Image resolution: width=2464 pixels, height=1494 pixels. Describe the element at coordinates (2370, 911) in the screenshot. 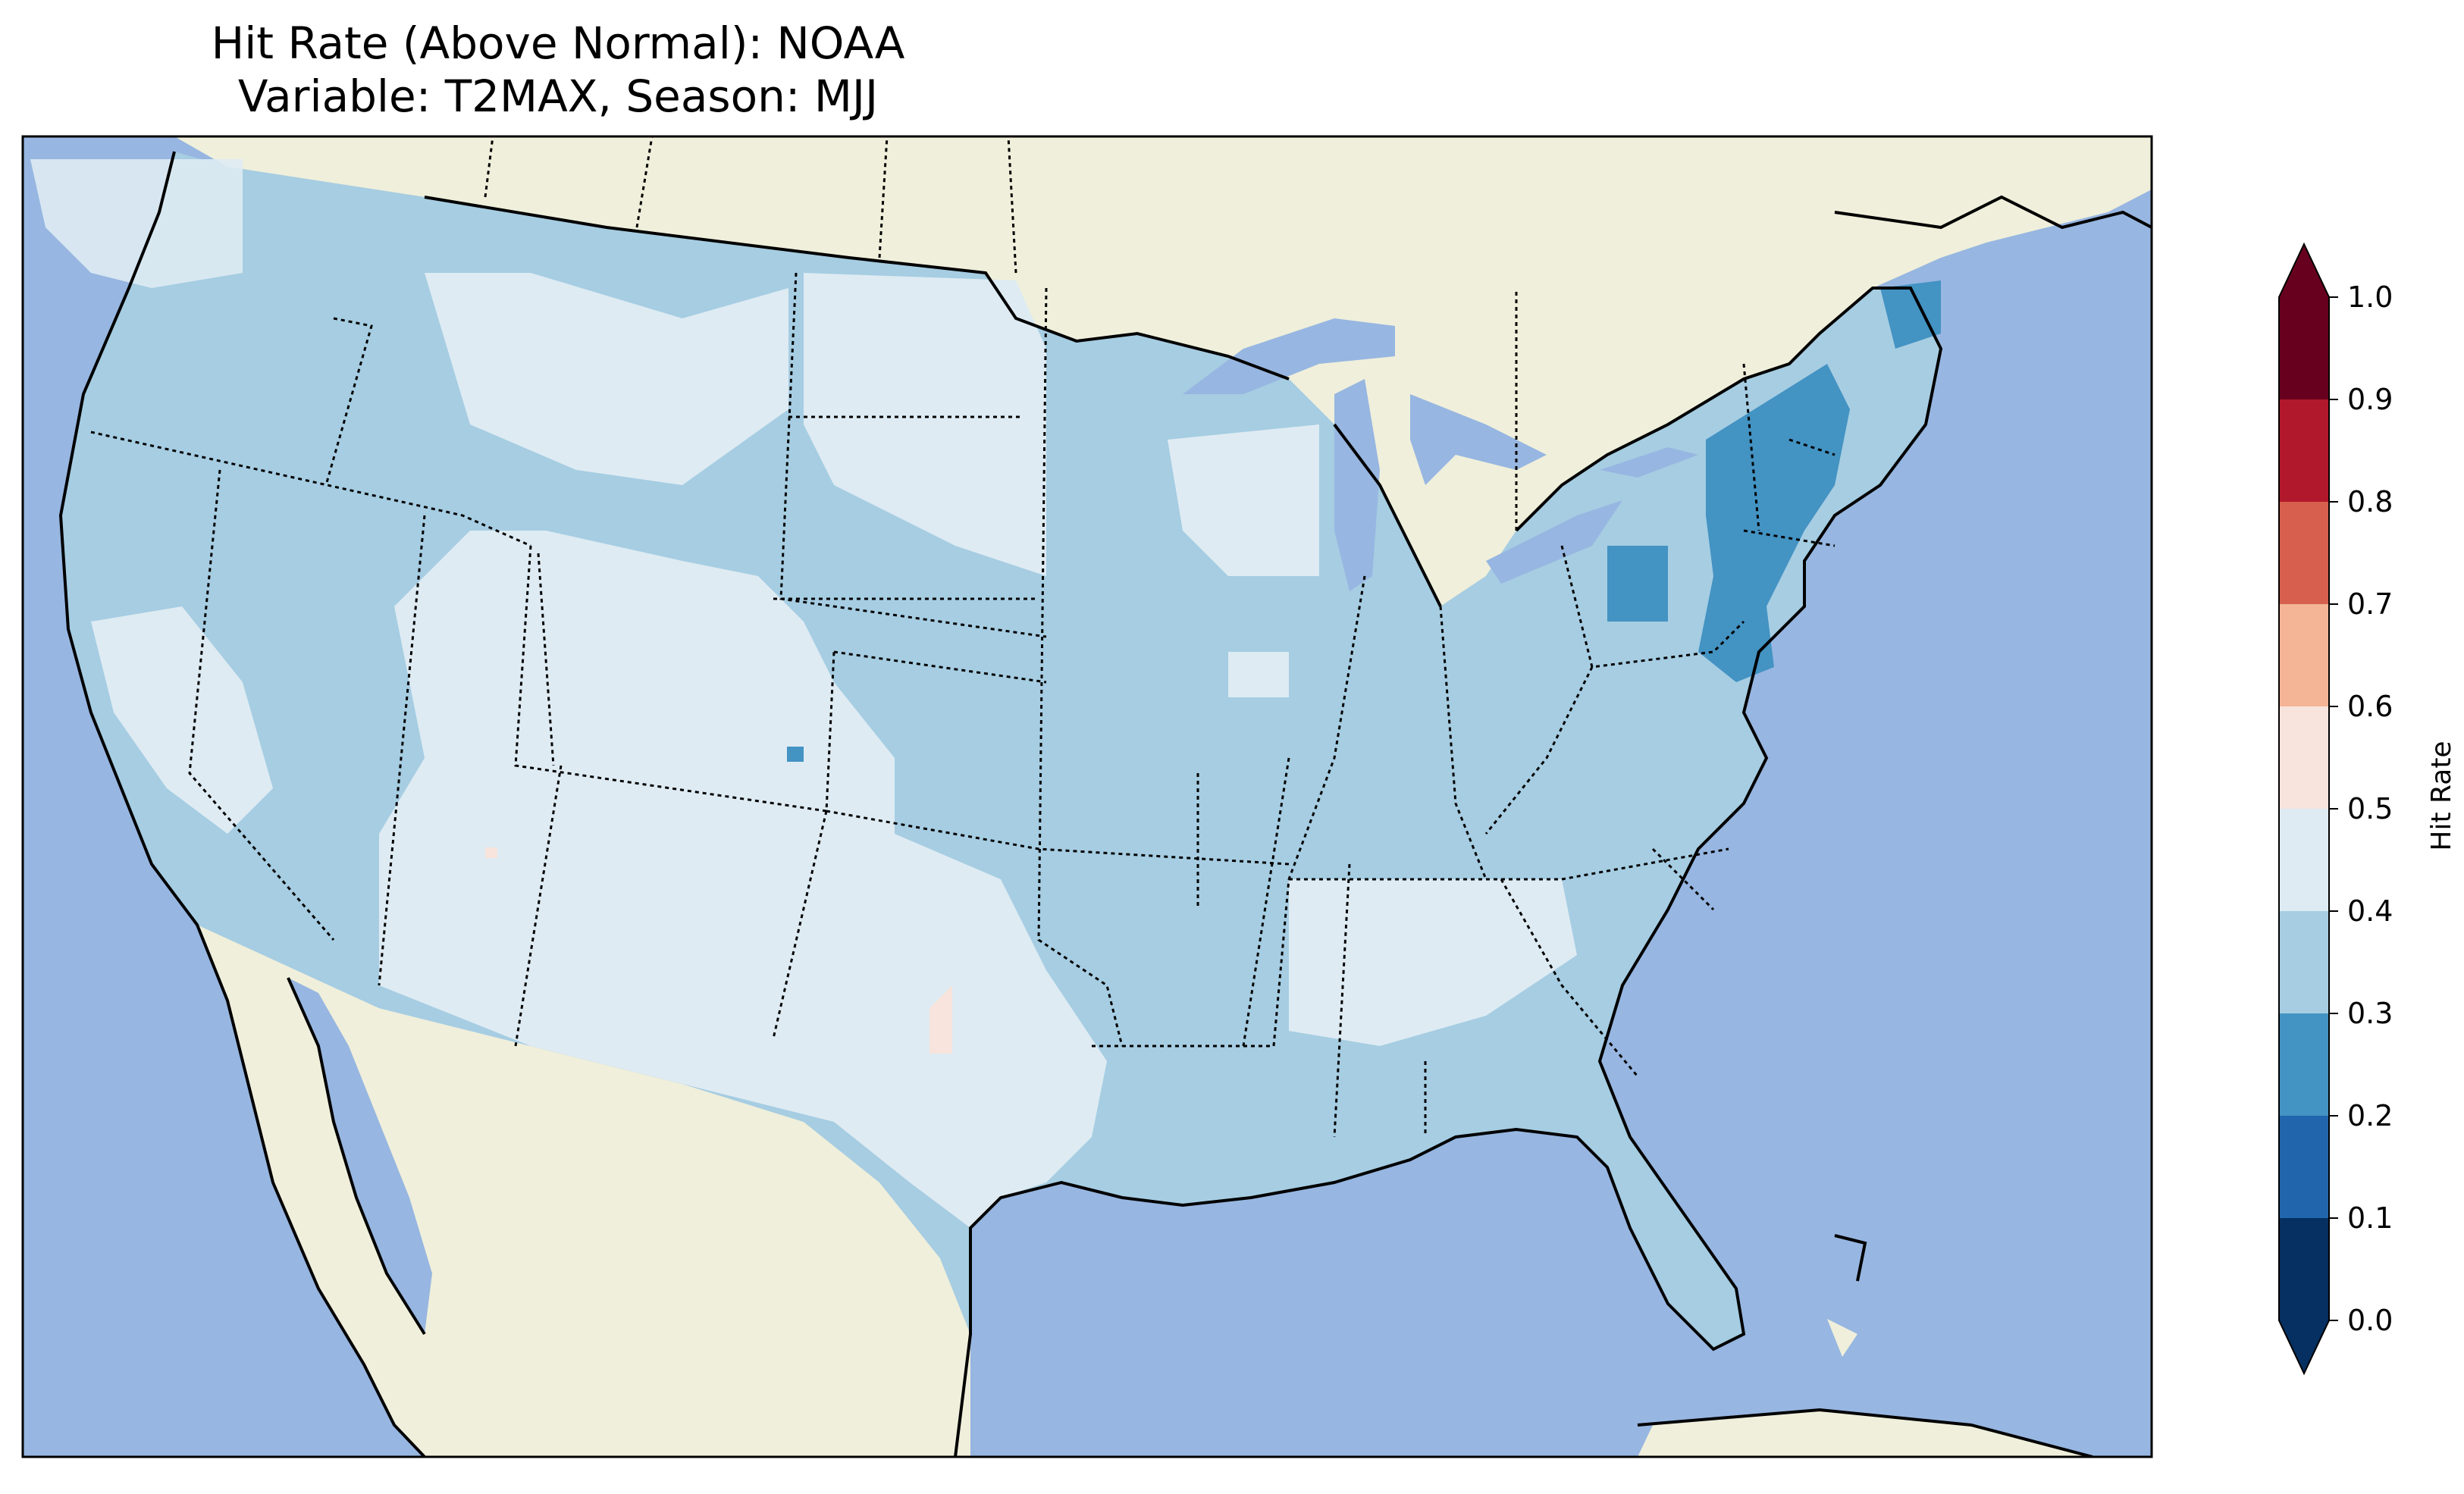

I see `colorbar-tick-label-4: 0.4` at that location.